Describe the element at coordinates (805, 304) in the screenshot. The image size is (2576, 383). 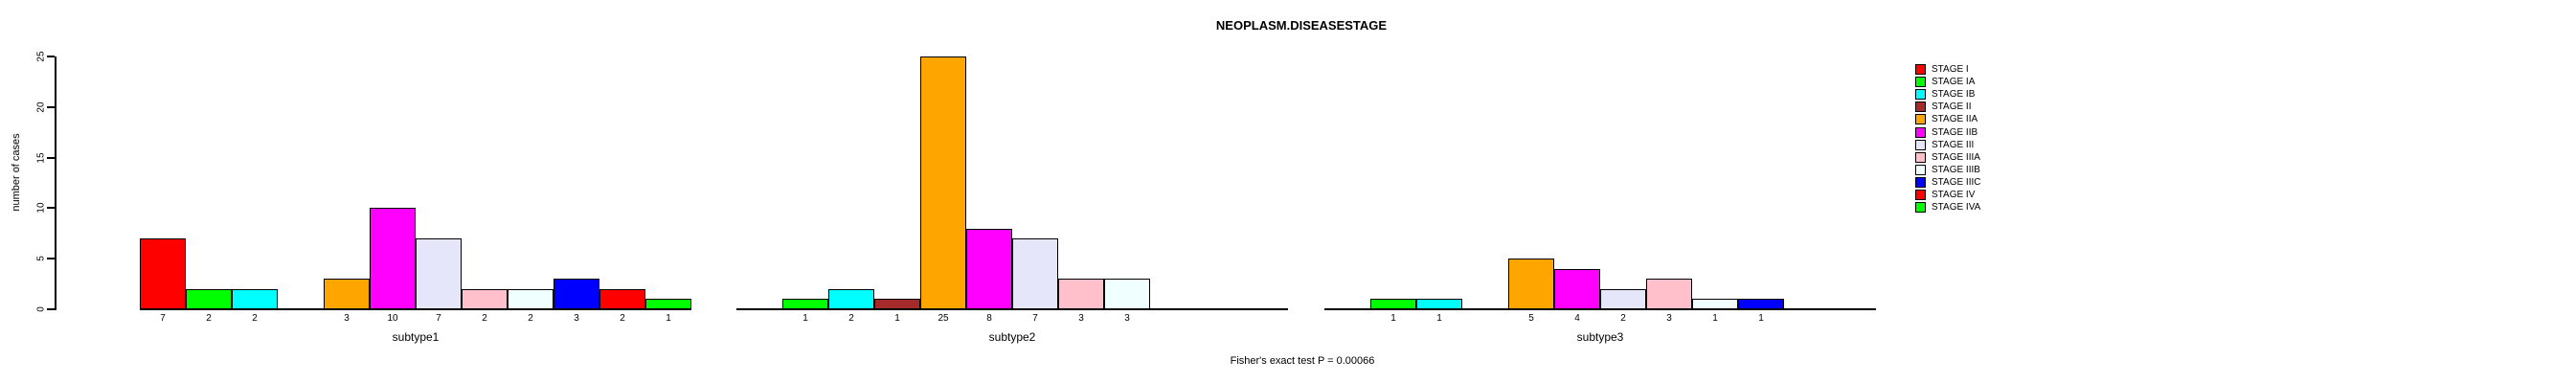
I see `bar-subtype2-stage-ia` at that location.